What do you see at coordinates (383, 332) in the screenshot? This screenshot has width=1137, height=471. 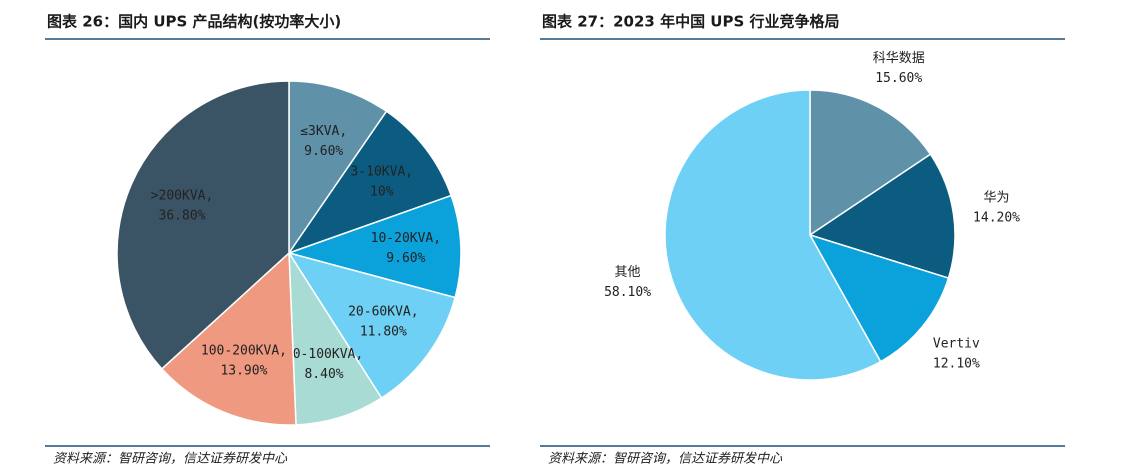 I see `value-label: 11.80%` at bounding box center [383, 332].